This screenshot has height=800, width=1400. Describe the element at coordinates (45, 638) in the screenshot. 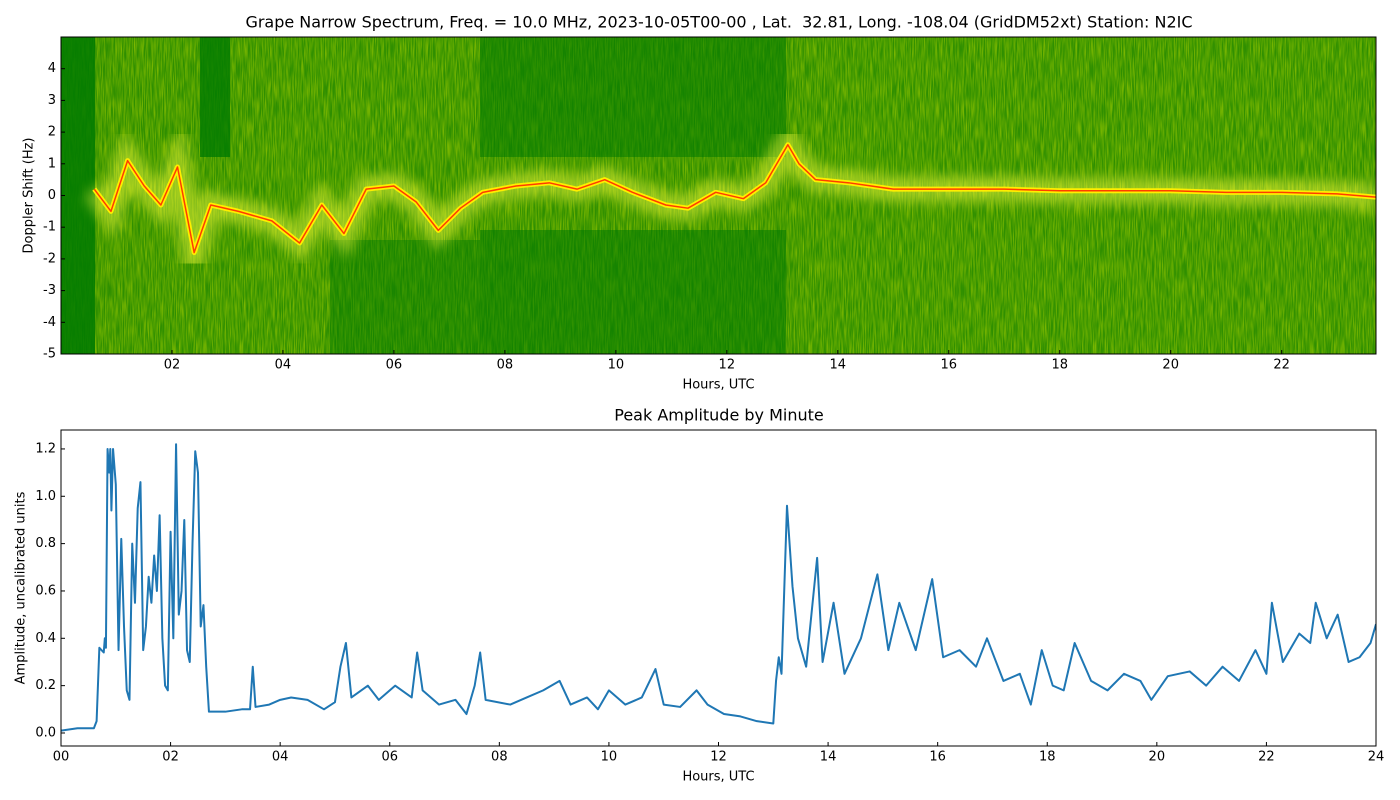

I see `y-tick-label: 0.4` at that location.